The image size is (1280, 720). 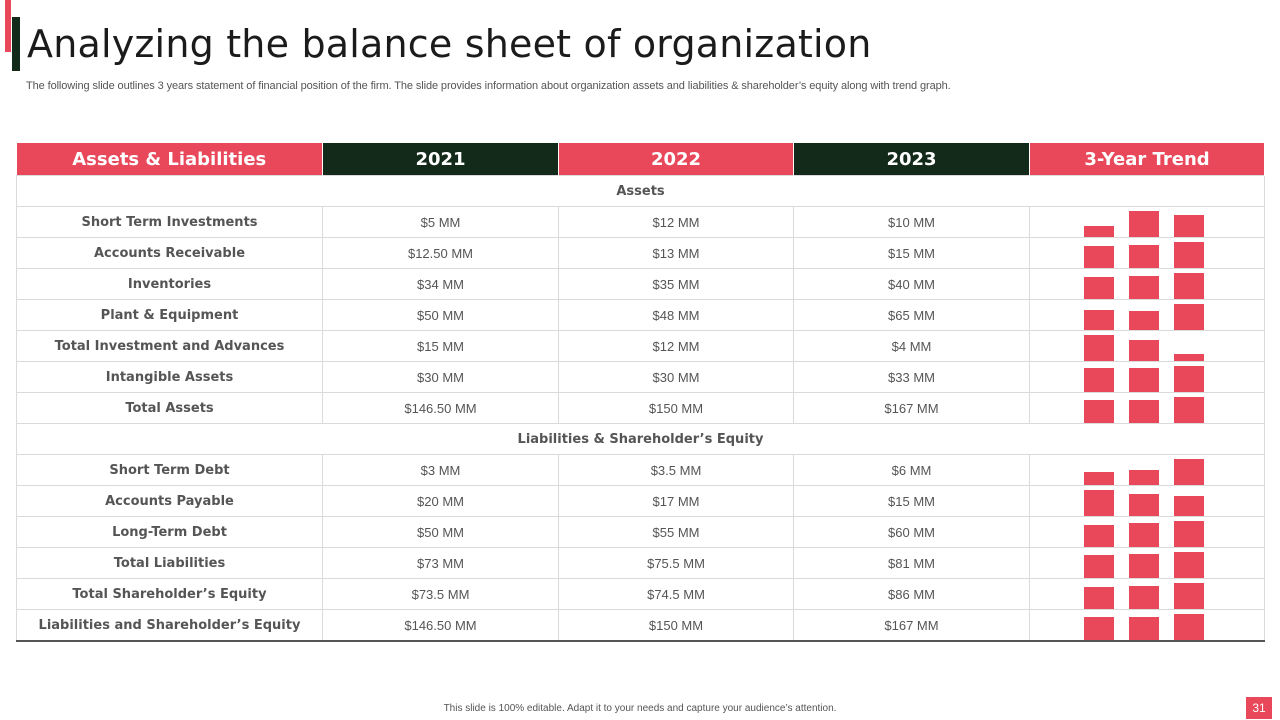 I want to click on value-cell-2023: $40 MM, so click(x=911, y=284).